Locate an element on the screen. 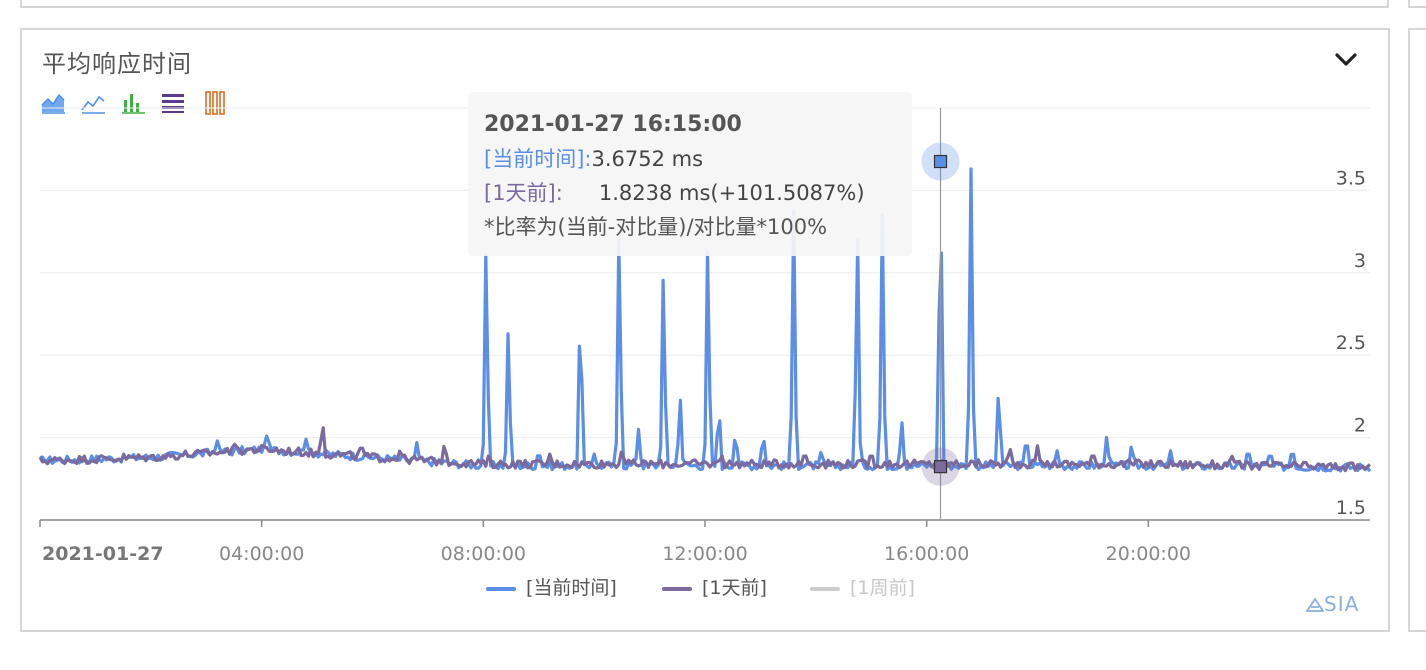  legend-label-1week: [1周前] is located at coordinates (882, 588).